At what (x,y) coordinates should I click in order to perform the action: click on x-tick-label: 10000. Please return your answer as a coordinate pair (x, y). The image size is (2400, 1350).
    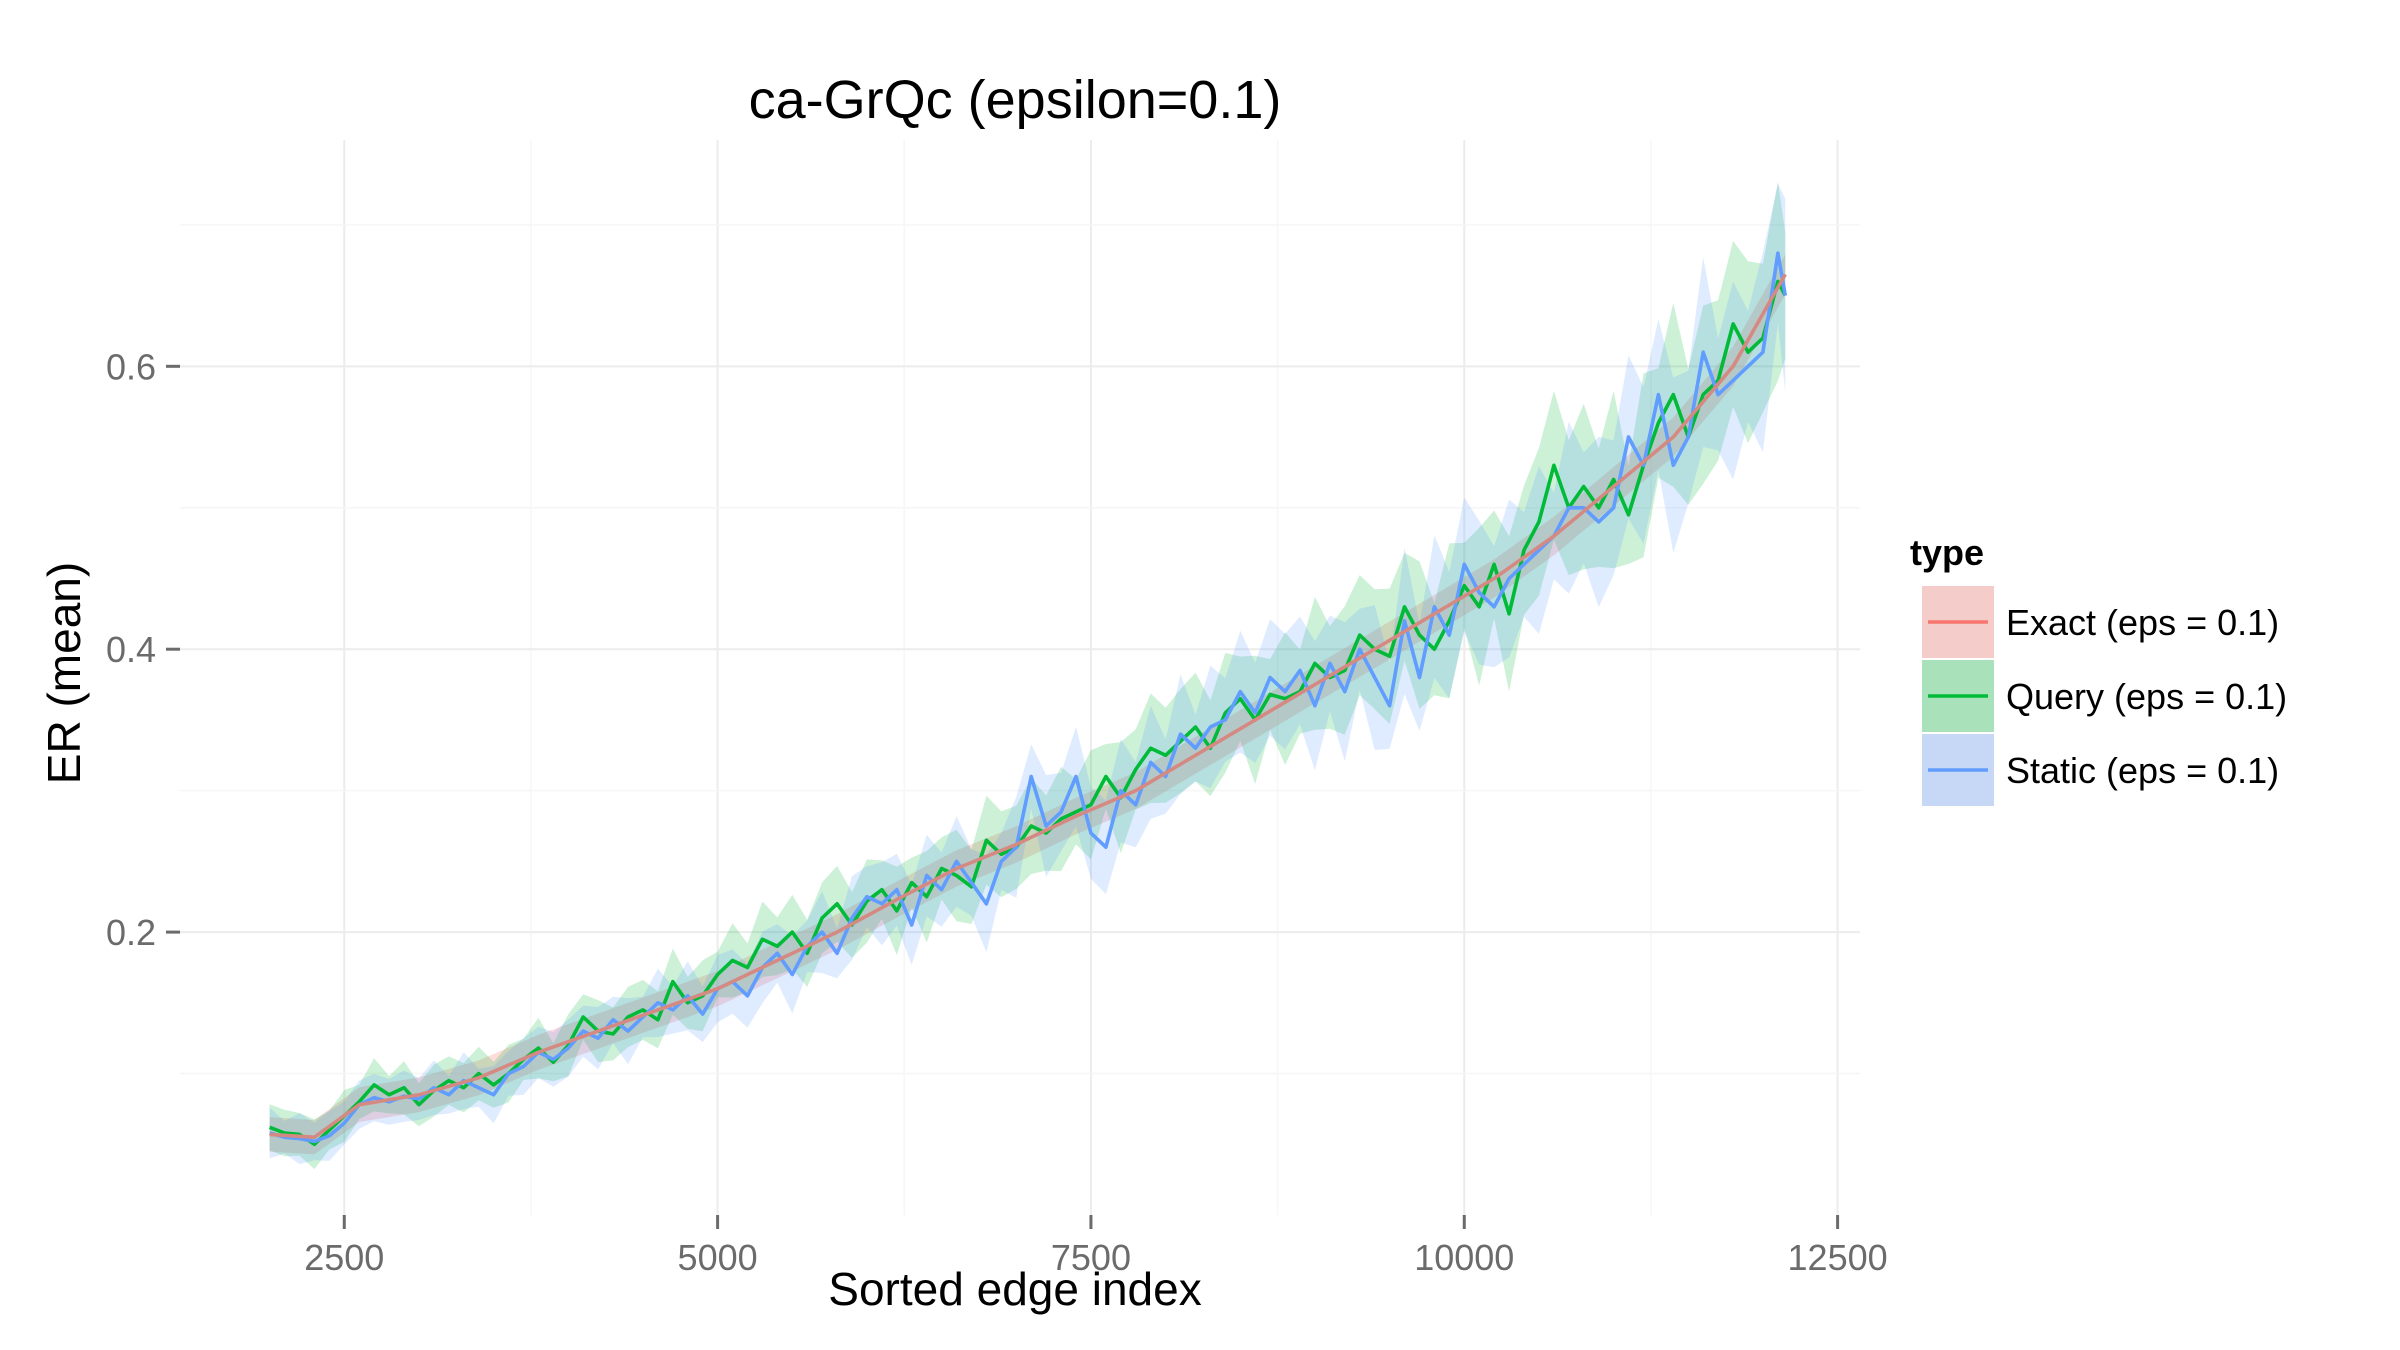
    Looking at the image, I should click on (1464, 1257).